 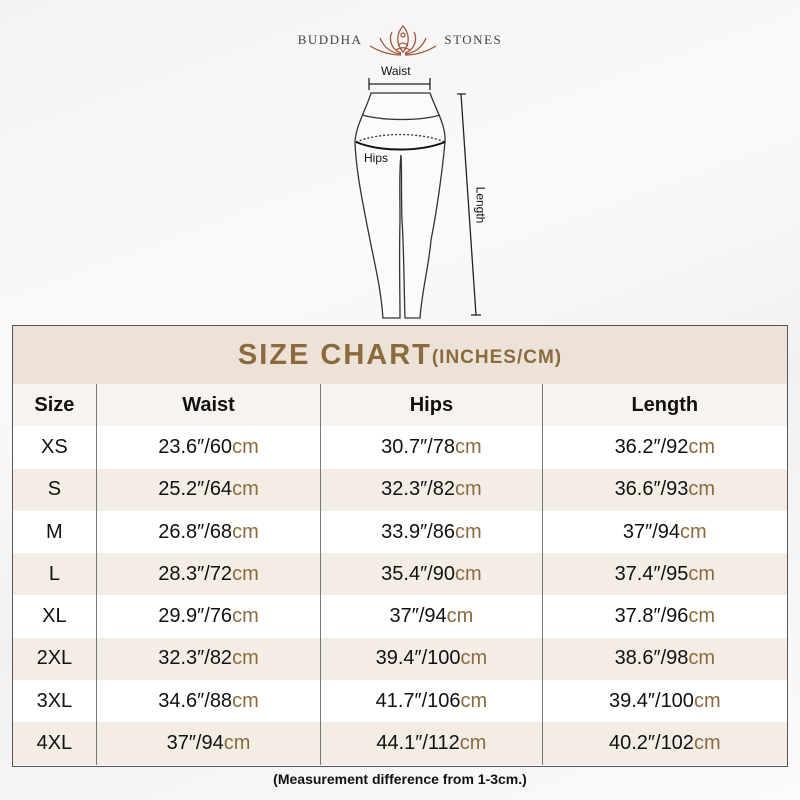 I want to click on length-cell: 37.4″/95 cm, so click(x=664, y=574).